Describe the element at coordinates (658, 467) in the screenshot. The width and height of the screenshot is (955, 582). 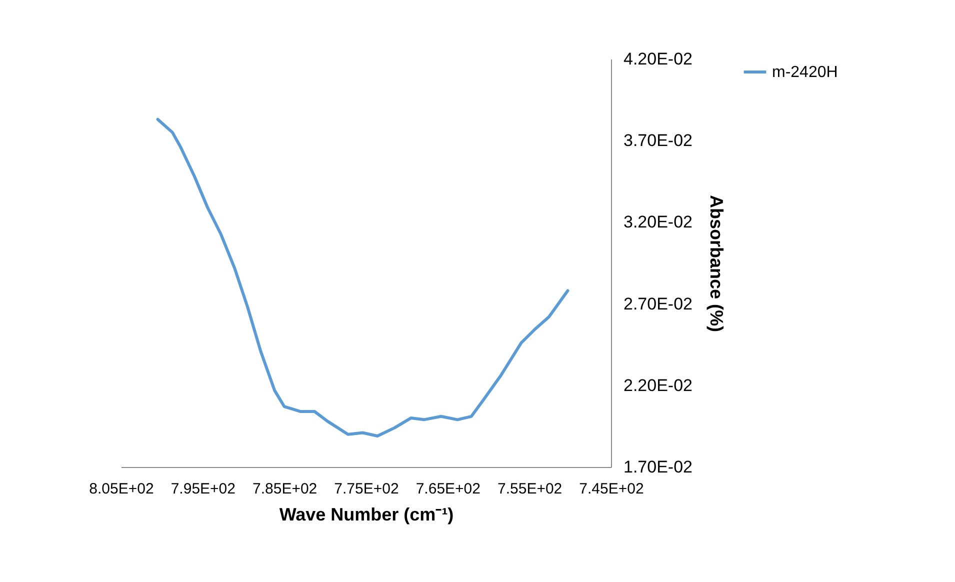
I see `y-tick-label: 1.70E-02` at that location.